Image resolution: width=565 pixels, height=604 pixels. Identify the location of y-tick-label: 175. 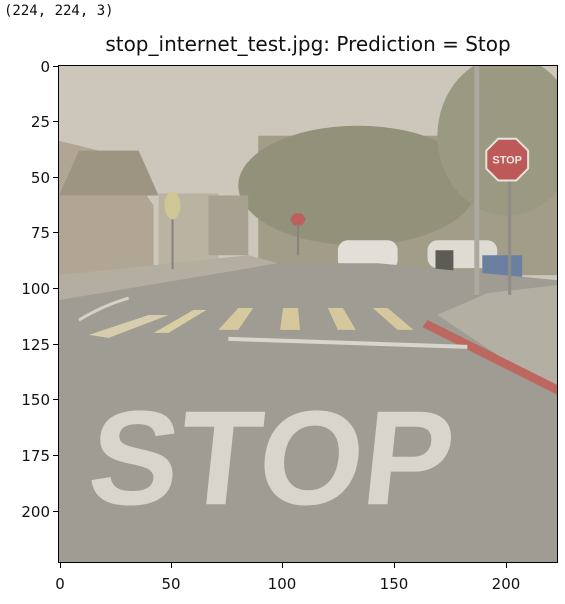
(35, 456).